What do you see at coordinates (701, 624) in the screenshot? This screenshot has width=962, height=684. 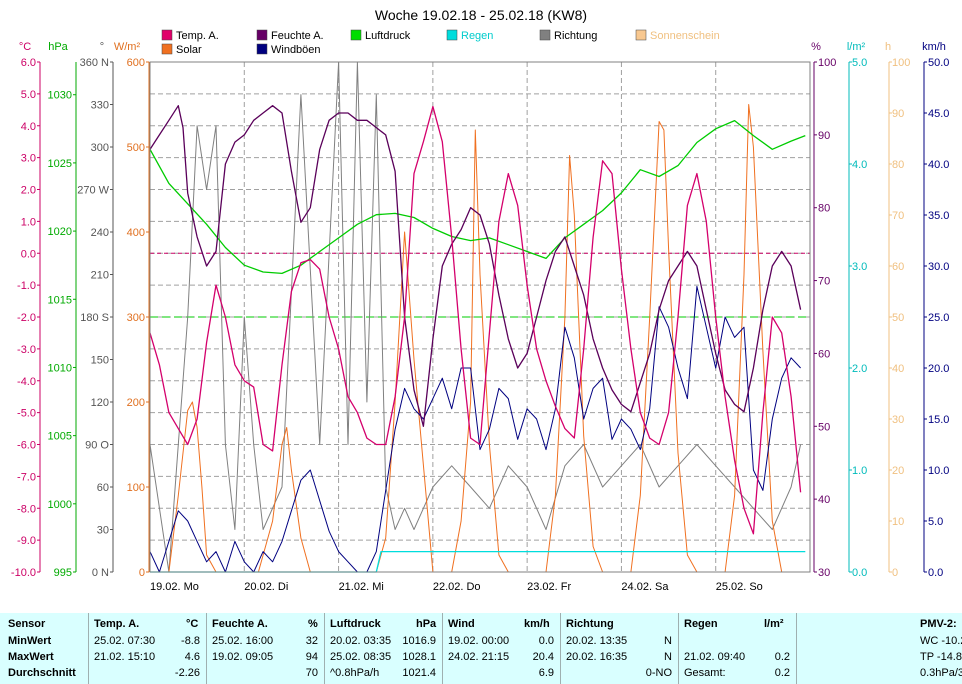 I see `header-rain: Regen` at bounding box center [701, 624].